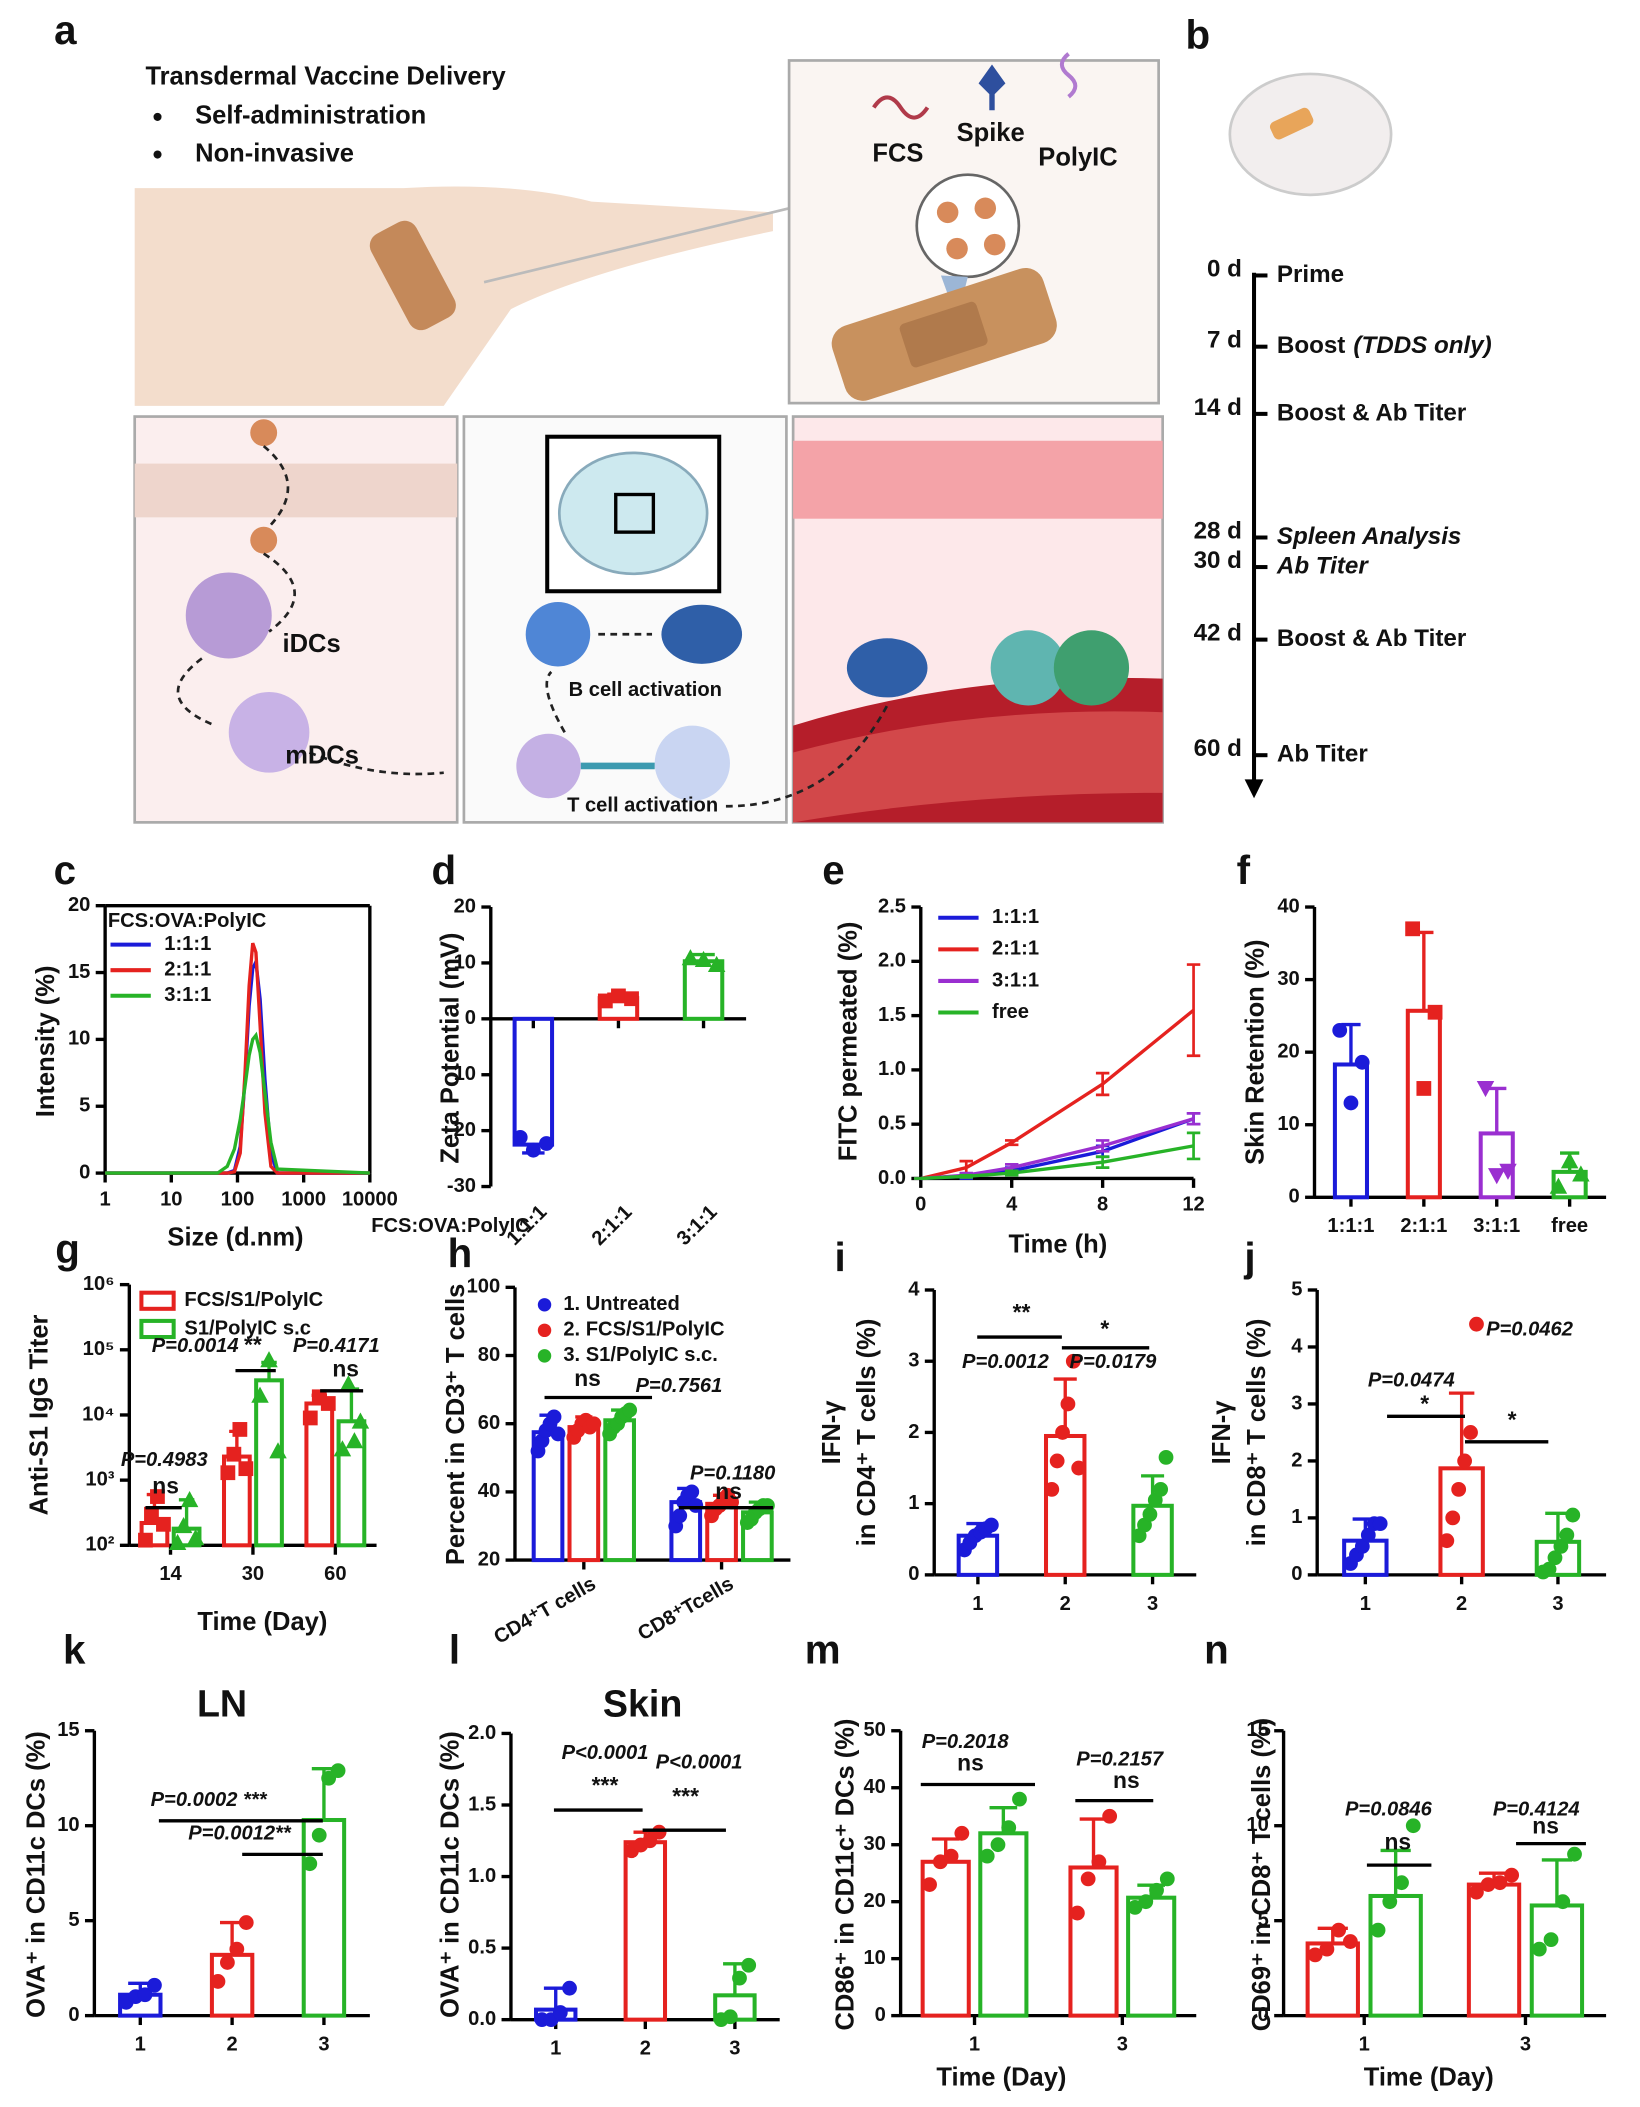  Describe the element at coordinates (1015, 980) in the screenshot. I see `legend-label: 3:1:1` at that location.